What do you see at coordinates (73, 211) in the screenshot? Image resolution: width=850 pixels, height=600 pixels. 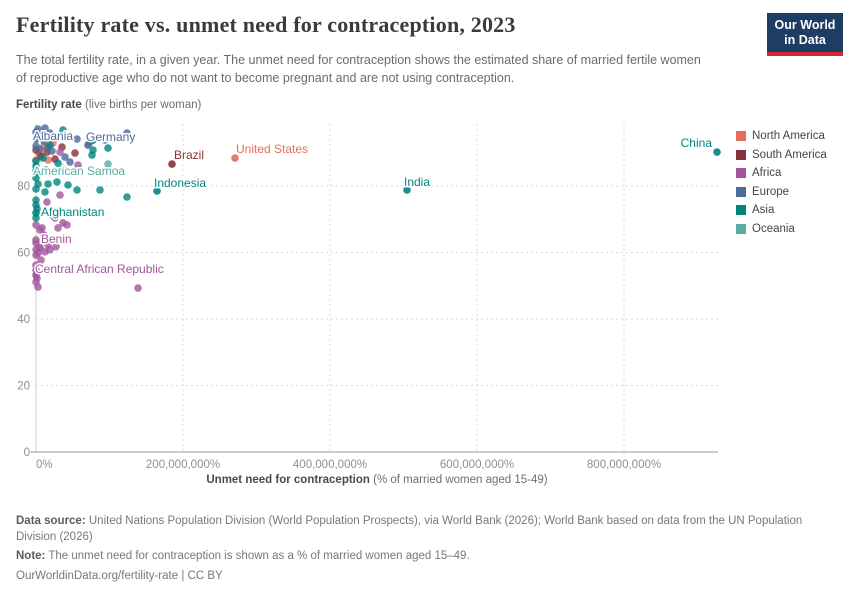 I see `country-label: Afghanistan` at bounding box center [73, 211].